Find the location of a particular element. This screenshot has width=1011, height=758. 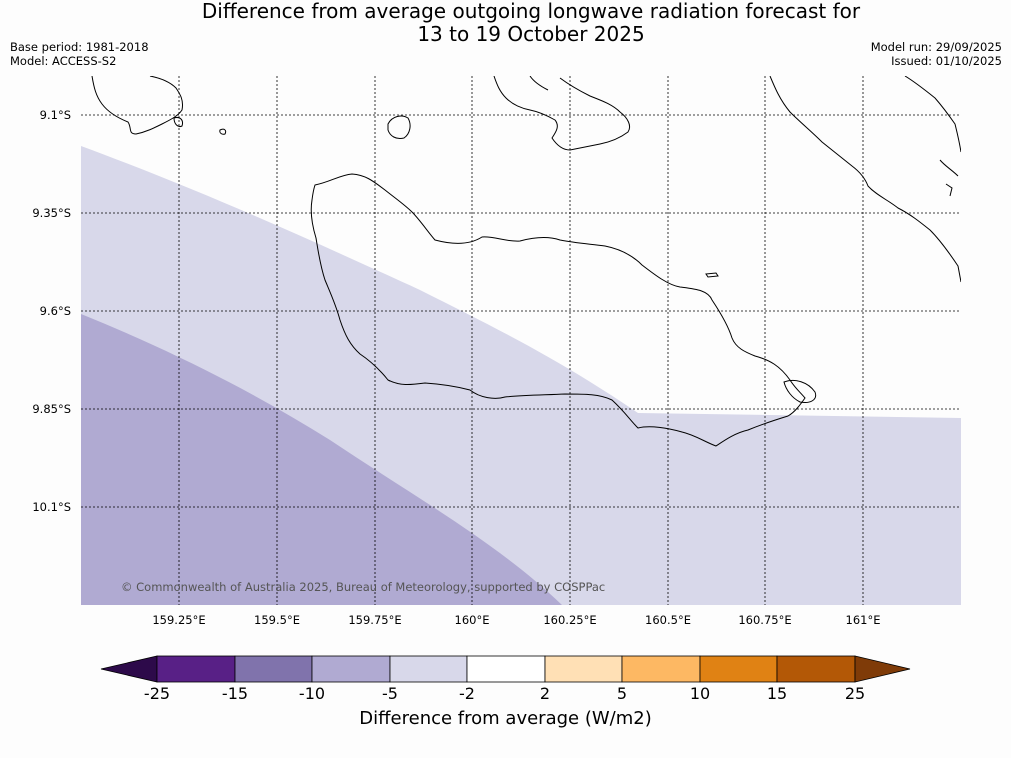

colorbar is located at coordinates (505, 669).